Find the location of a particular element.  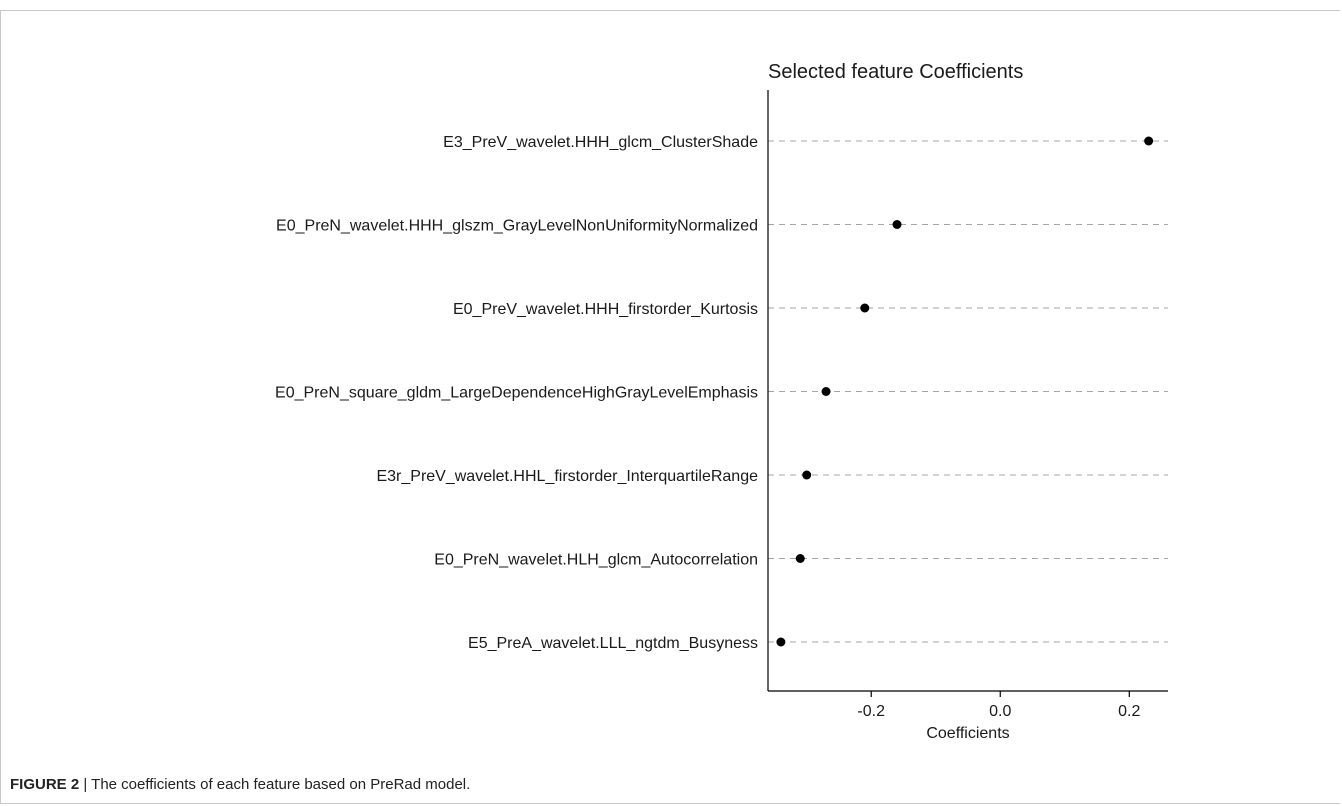

x-tick-label: -0.2 is located at coordinates (871, 711).